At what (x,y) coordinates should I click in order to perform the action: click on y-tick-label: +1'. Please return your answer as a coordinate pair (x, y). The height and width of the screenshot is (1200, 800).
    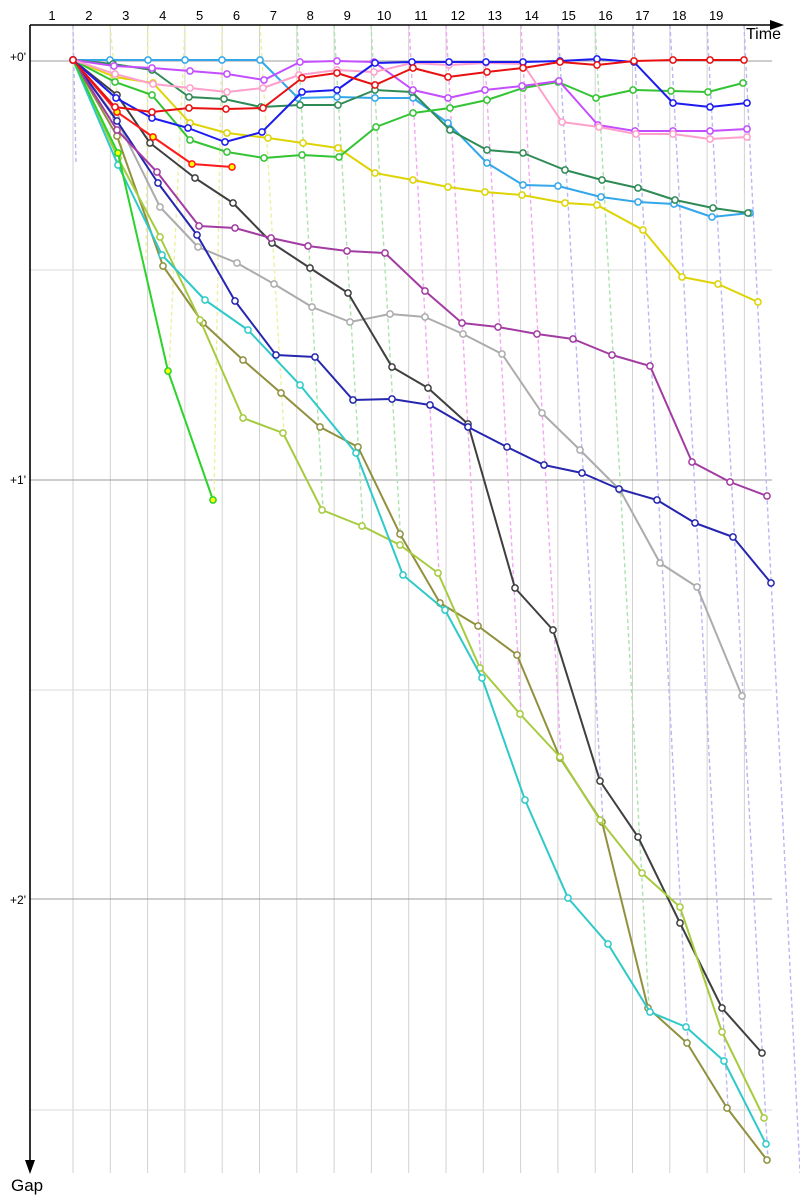
    Looking at the image, I should click on (18, 480).